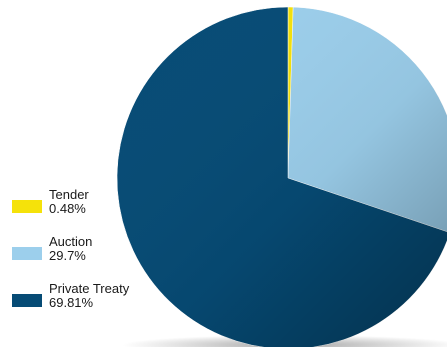 This screenshot has width=447, height=347. I want to click on legend-value: 0.48%, so click(67, 208).